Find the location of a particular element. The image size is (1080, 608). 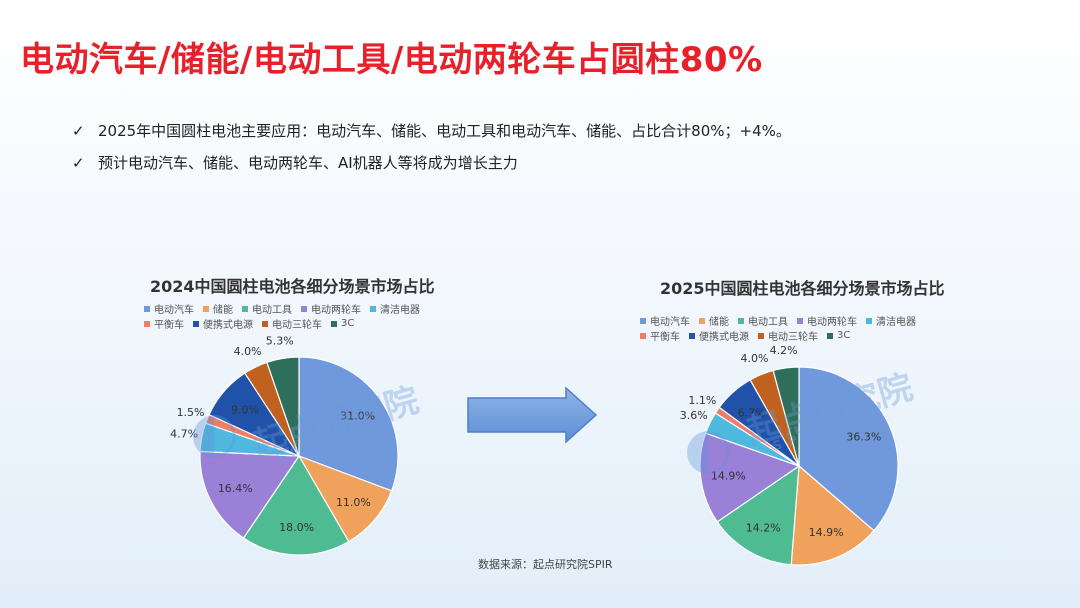

chart-title-2025: 2025中国圆柱电池各细分场景市场占比 is located at coordinates (802, 288).